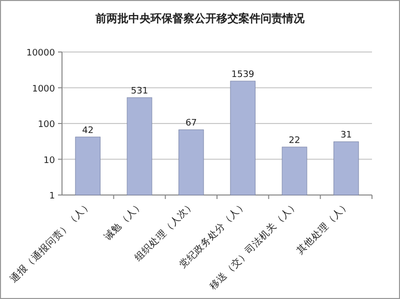  What do you see at coordinates (243, 75) in the screenshot?
I see `data-label: 1539` at bounding box center [243, 75].